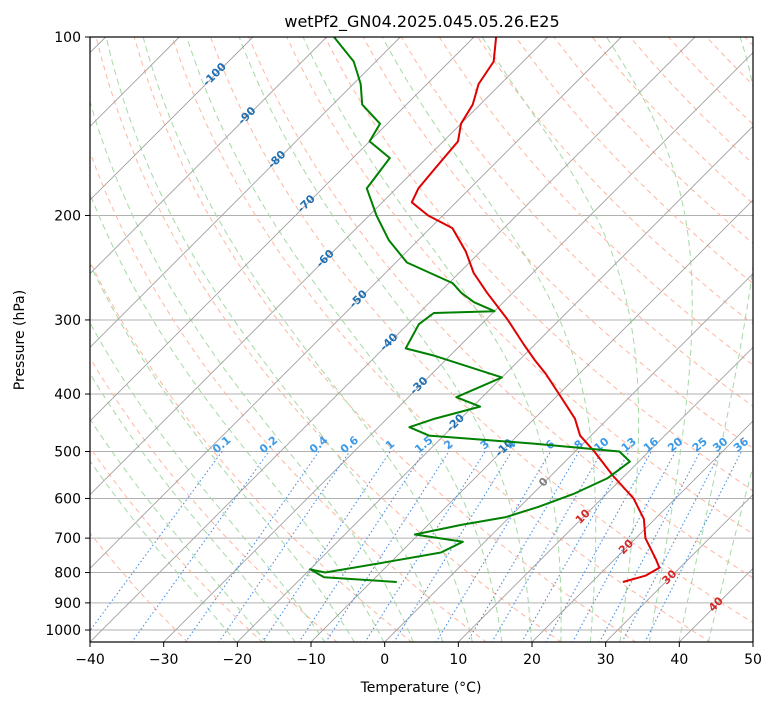 This screenshot has height=708, width=775. What do you see at coordinates (583, 516) in the screenshot?
I see `isotherm-label: 10` at bounding box center [583, 516].